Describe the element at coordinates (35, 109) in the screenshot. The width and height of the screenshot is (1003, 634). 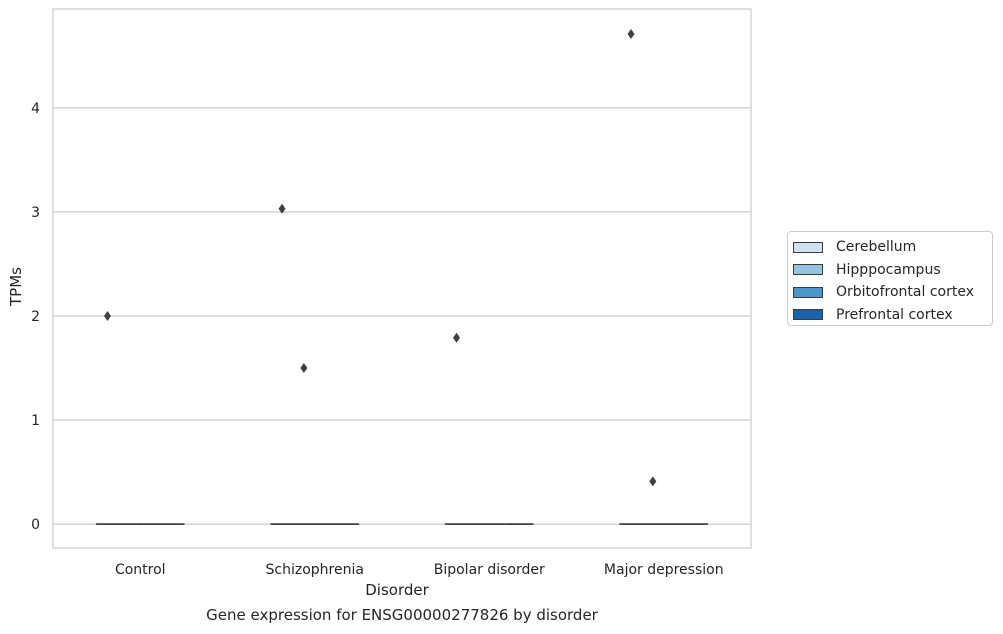
I see `y-tick-label: 4` at that location.